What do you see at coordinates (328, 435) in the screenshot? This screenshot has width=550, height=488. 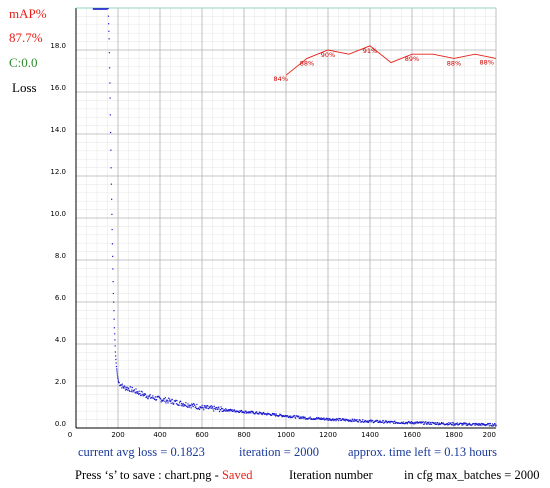 I see `x-tick-label: 1200` at bounding box center [328, 435].